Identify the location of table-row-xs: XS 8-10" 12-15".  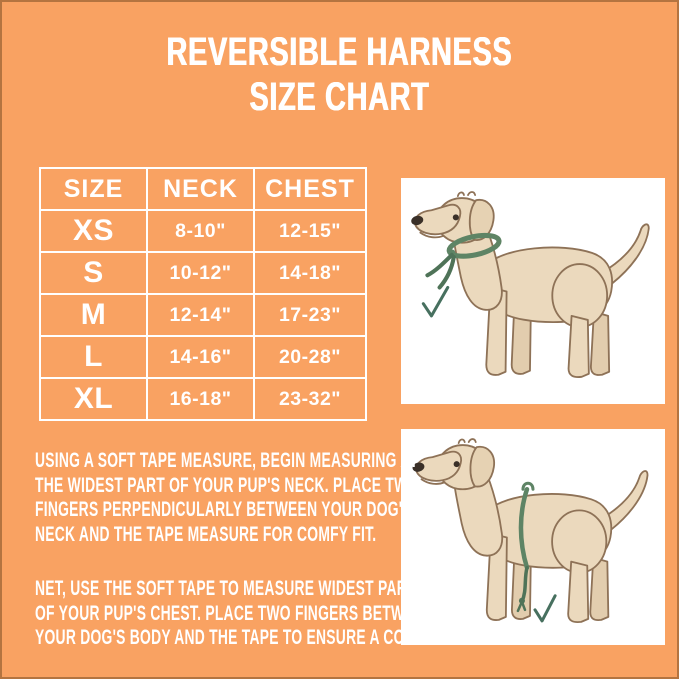
(203, 231).